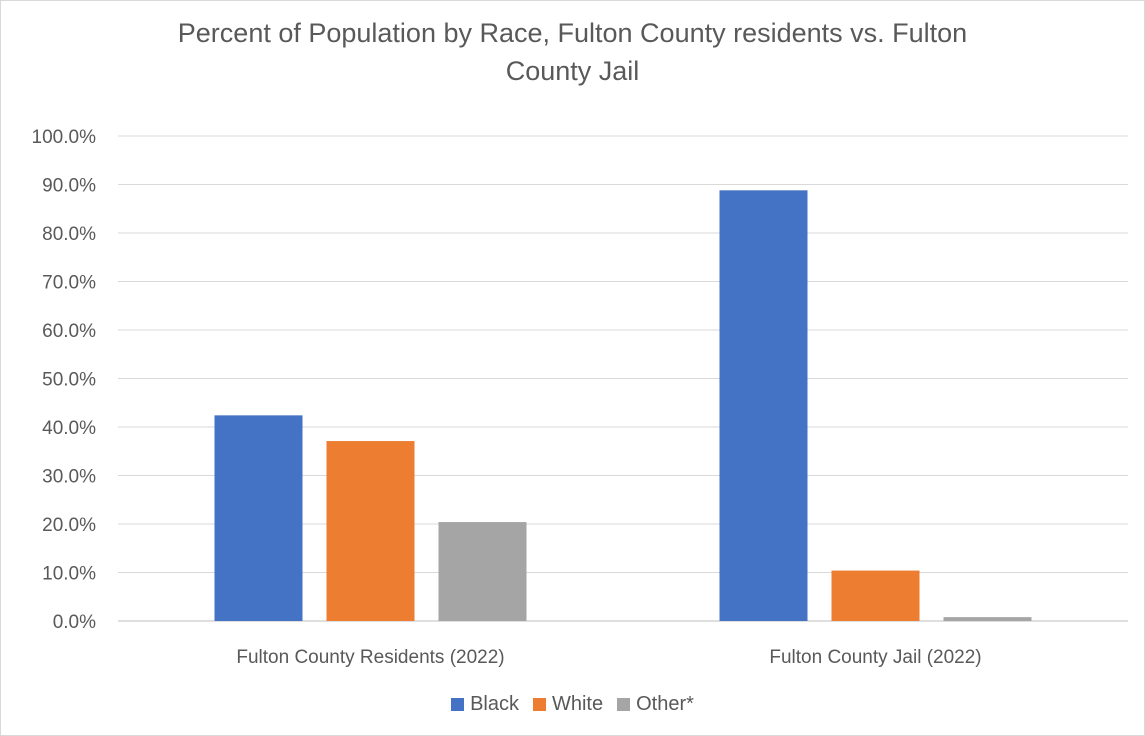 The image size is (1145, 736). Describe the element at coordinates (624, 704) in the screenshot. I see `legend-swatch-other` at that location.